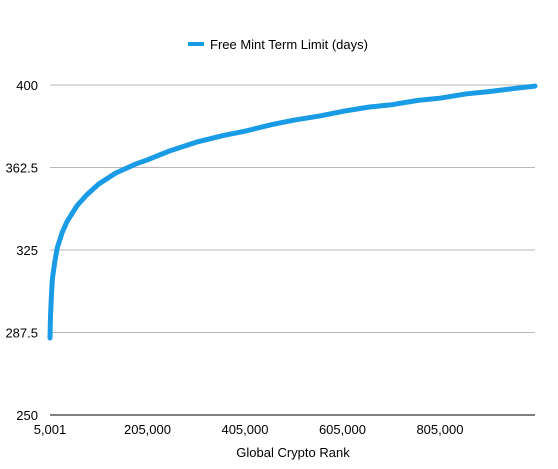  I want to click on x-axis-tick-labels: 5,001 205,000 405,000 605,000 805,000, so click(249, 429).